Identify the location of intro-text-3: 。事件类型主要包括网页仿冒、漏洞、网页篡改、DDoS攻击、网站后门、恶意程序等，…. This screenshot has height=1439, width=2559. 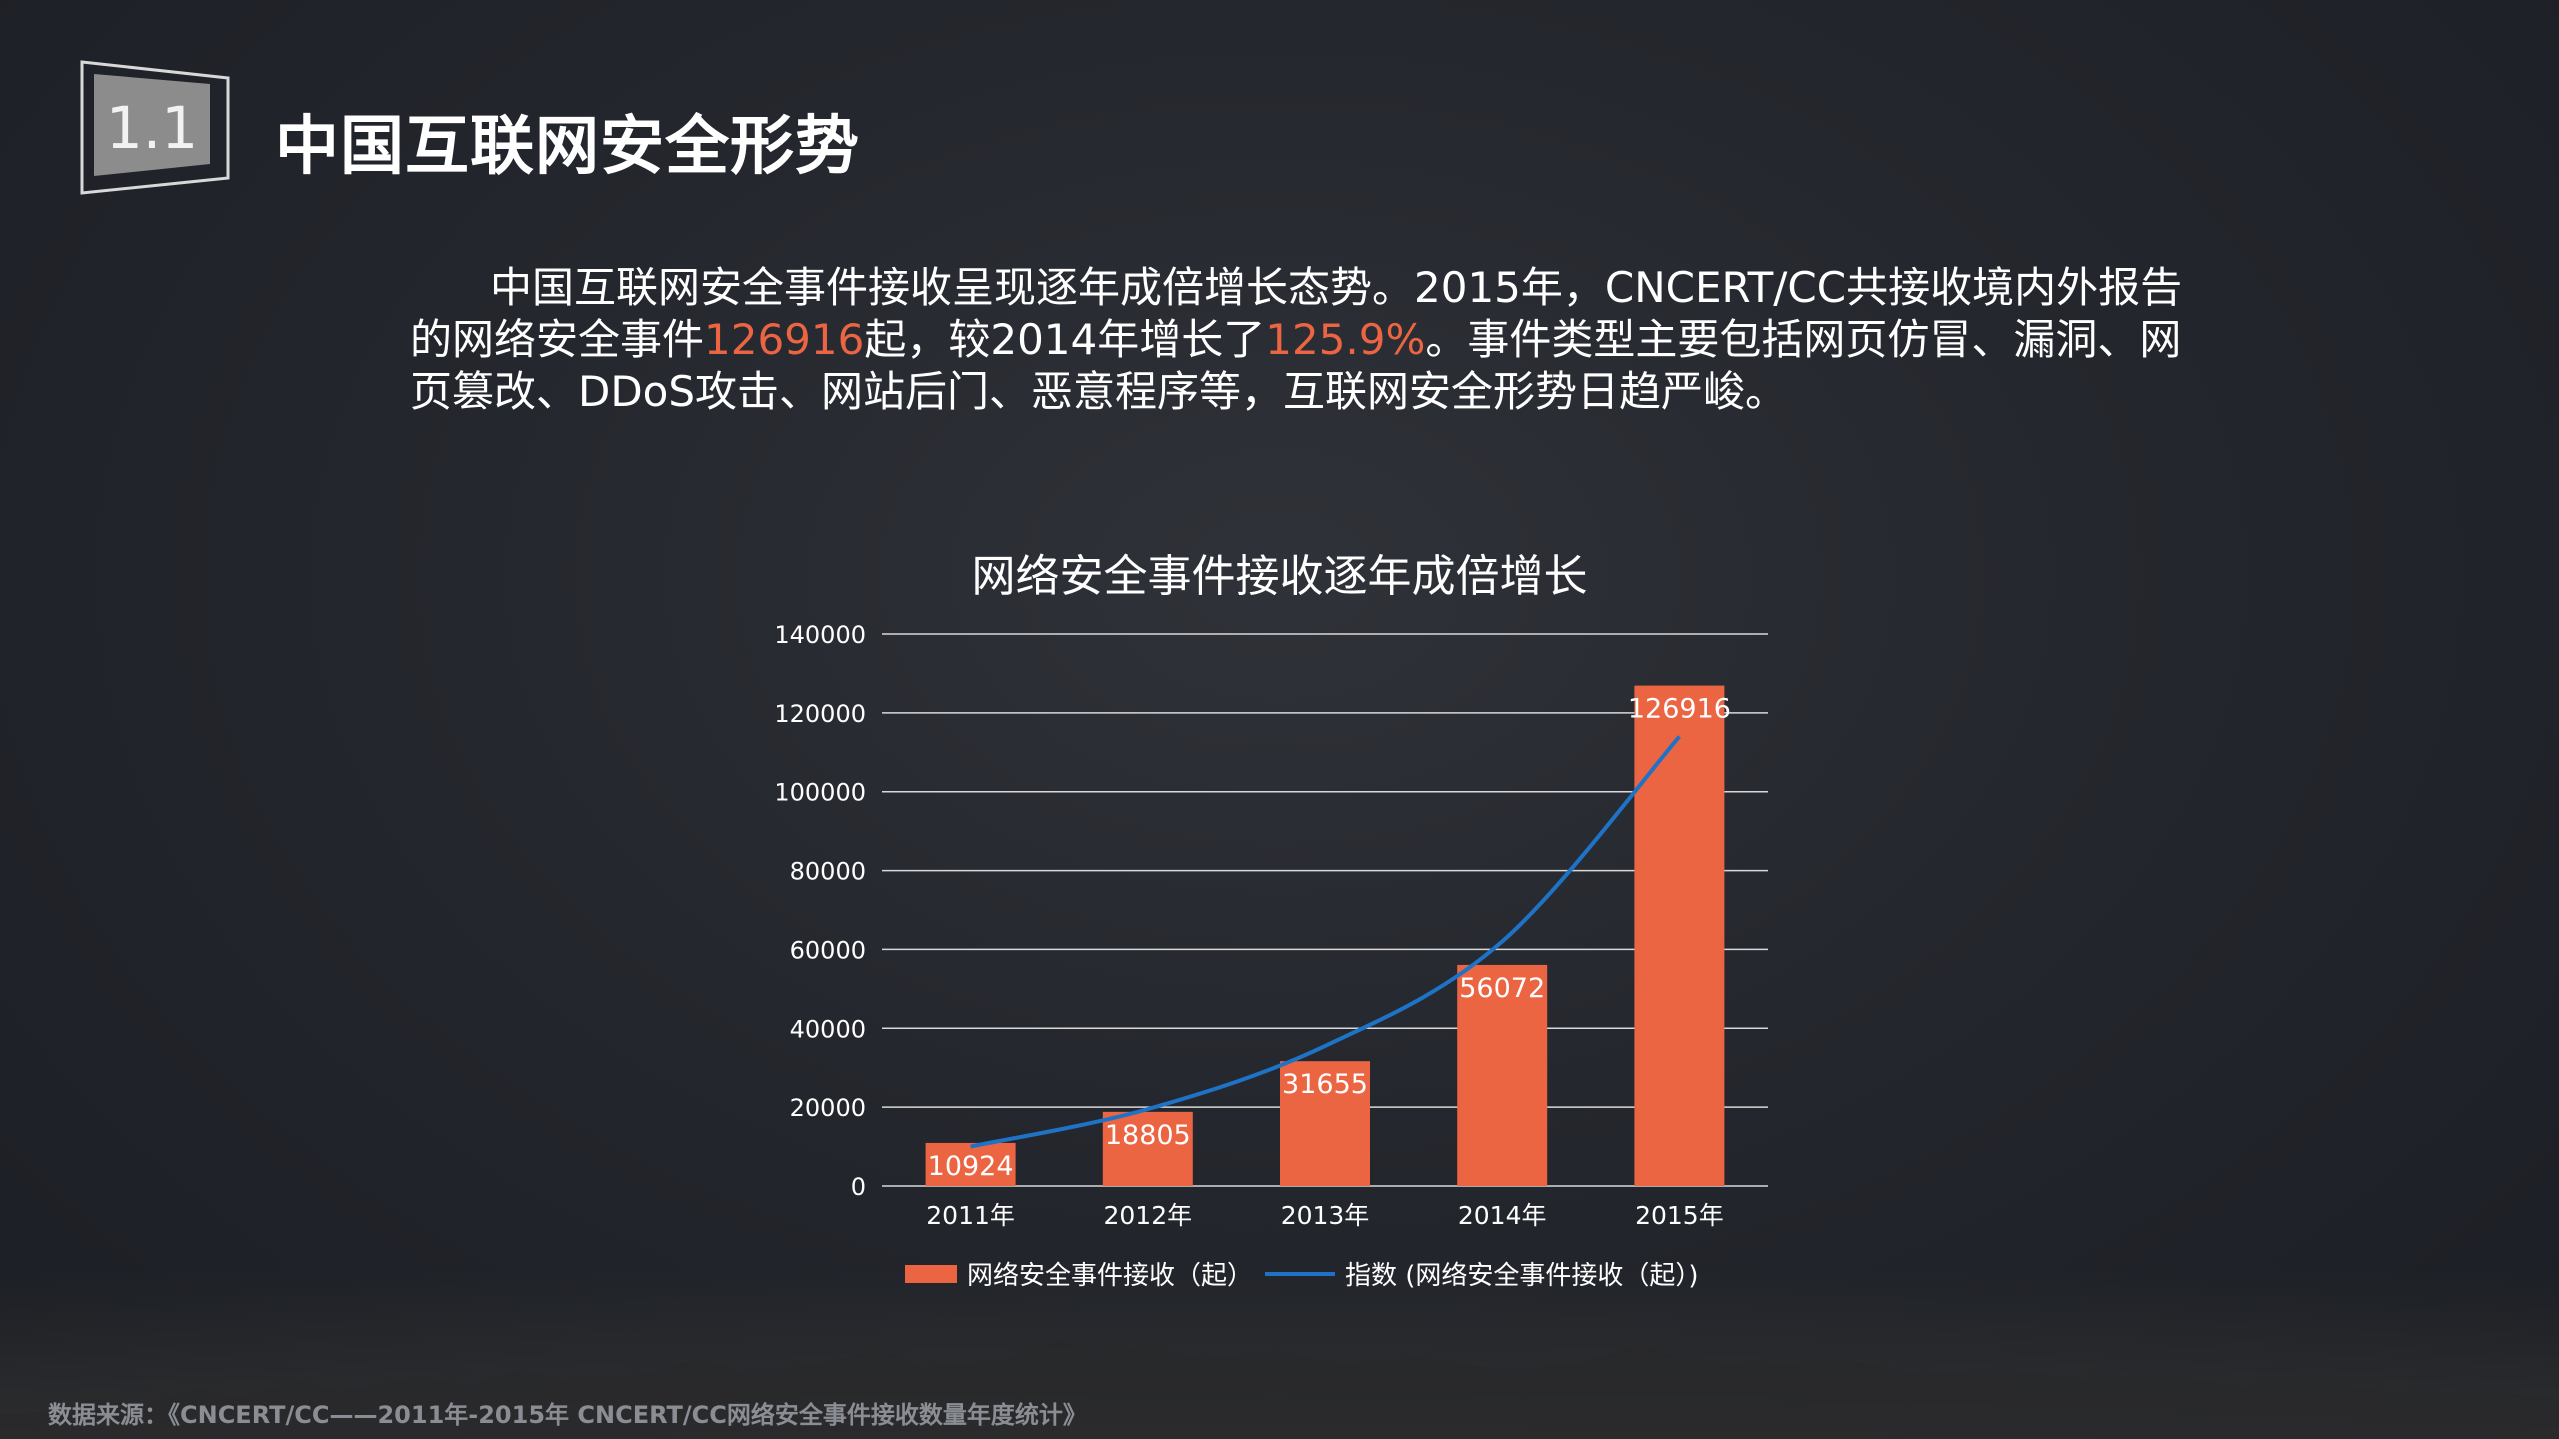
(1296, 365).